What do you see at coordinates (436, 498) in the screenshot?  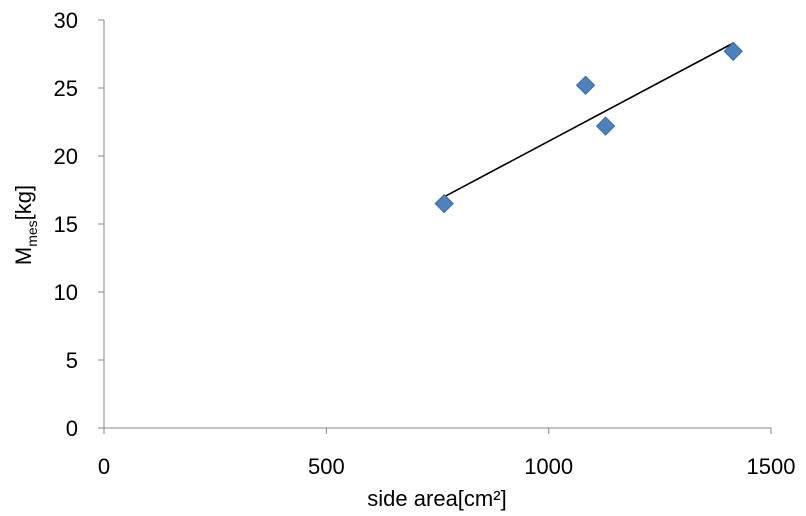 I see `x-axis-title: side area[cm²]` at bounding box center [436, 498].